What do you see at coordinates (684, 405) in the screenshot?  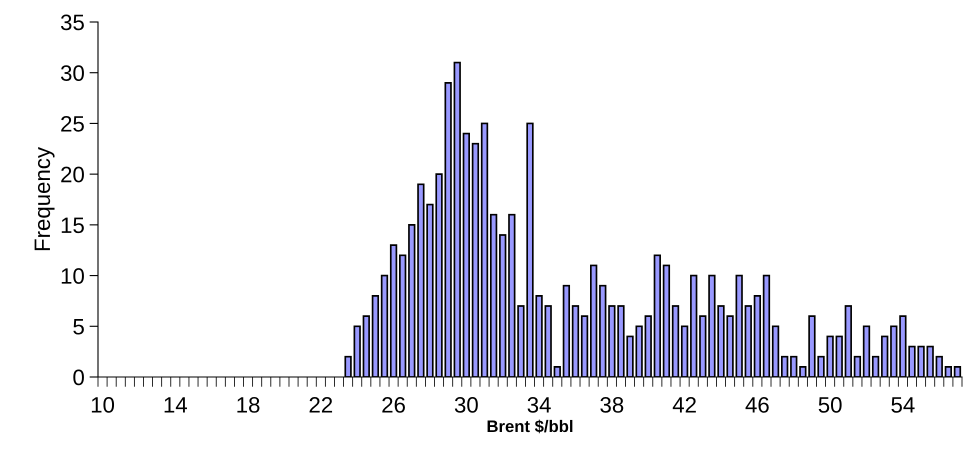 I see `x-tick-label: 42` at bounding box center [684, 405].